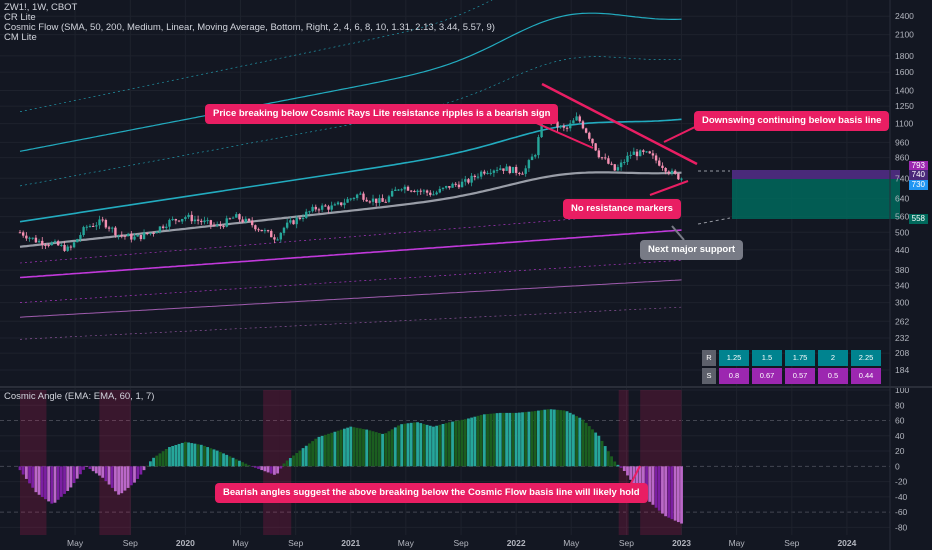 Image resolution: width=932 pixels, height=550 pixels. Describe the element at coordinates (800, 358) in the screenshot. I see `table-r-3: 1.75` at that location.